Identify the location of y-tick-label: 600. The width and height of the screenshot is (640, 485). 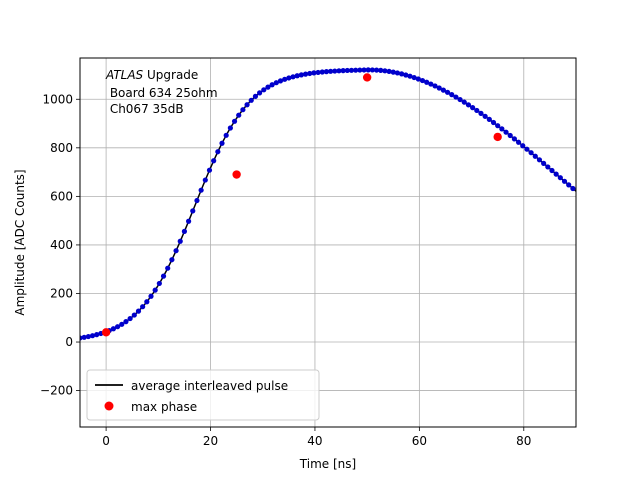
(61, 196).